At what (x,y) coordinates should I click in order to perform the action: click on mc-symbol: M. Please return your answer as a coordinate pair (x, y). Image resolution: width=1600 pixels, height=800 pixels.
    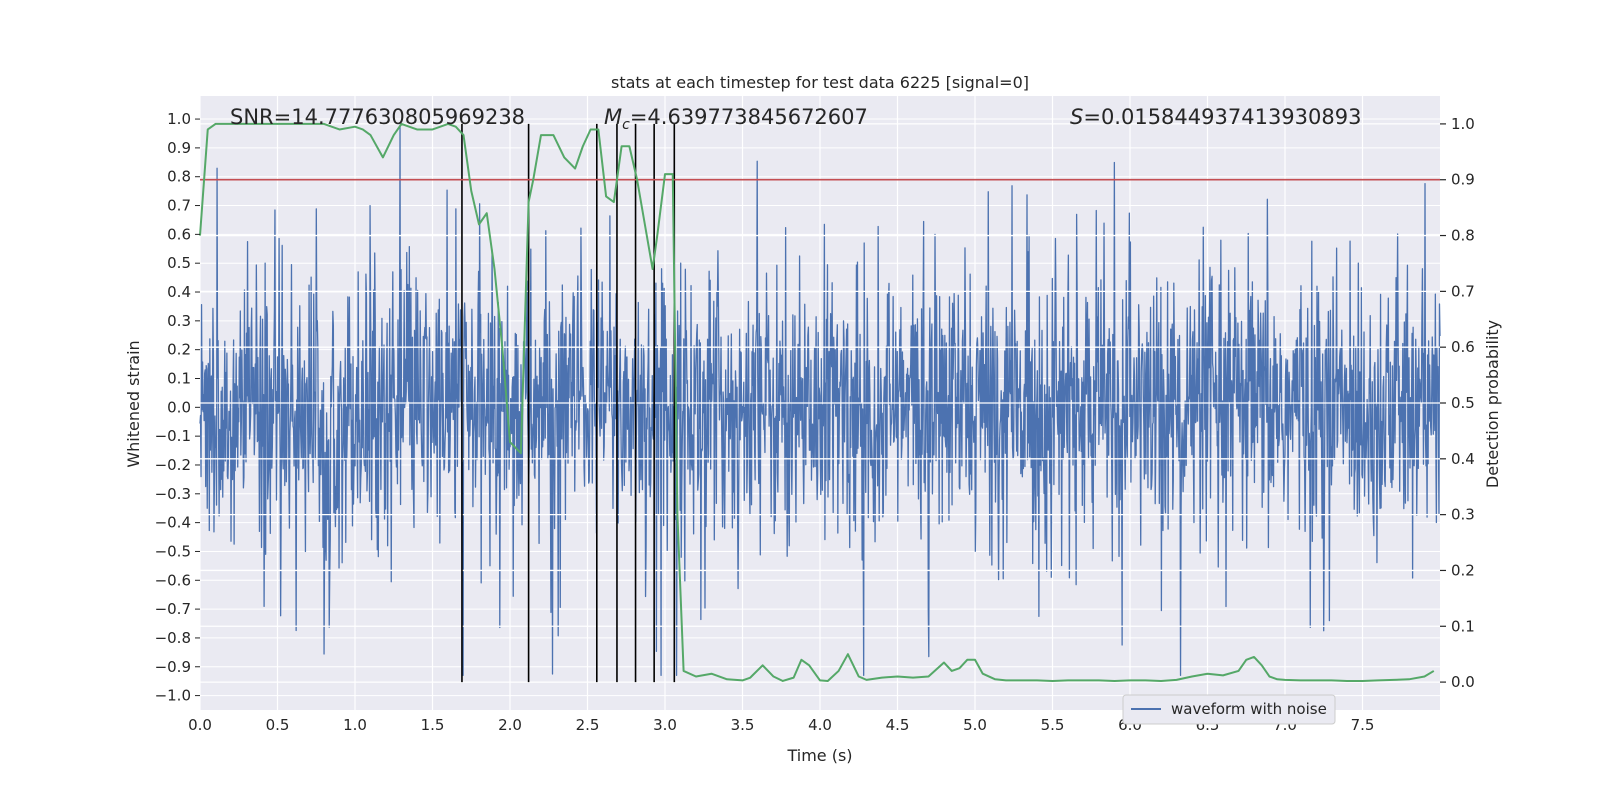
    Looking at the image, I should click on (613, 117).